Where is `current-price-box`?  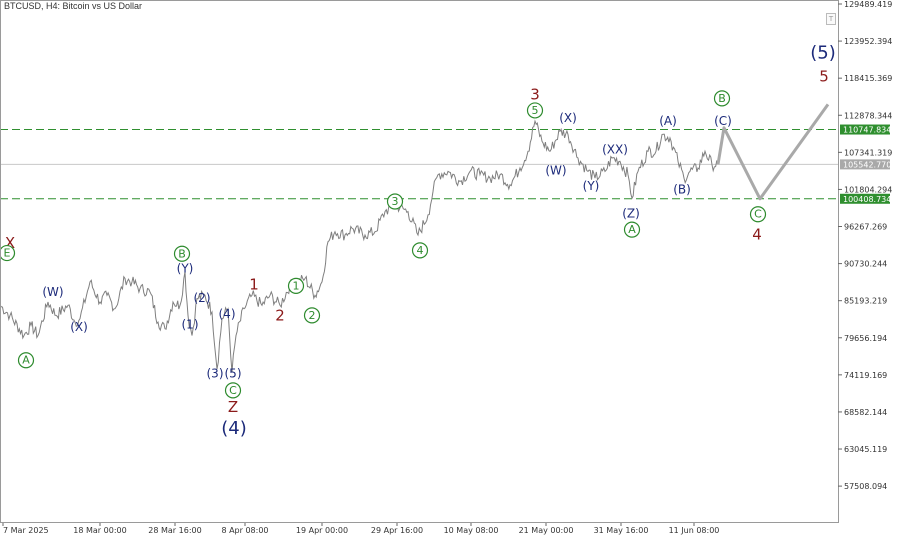
current-price-box is located at coordinates (865, 164).